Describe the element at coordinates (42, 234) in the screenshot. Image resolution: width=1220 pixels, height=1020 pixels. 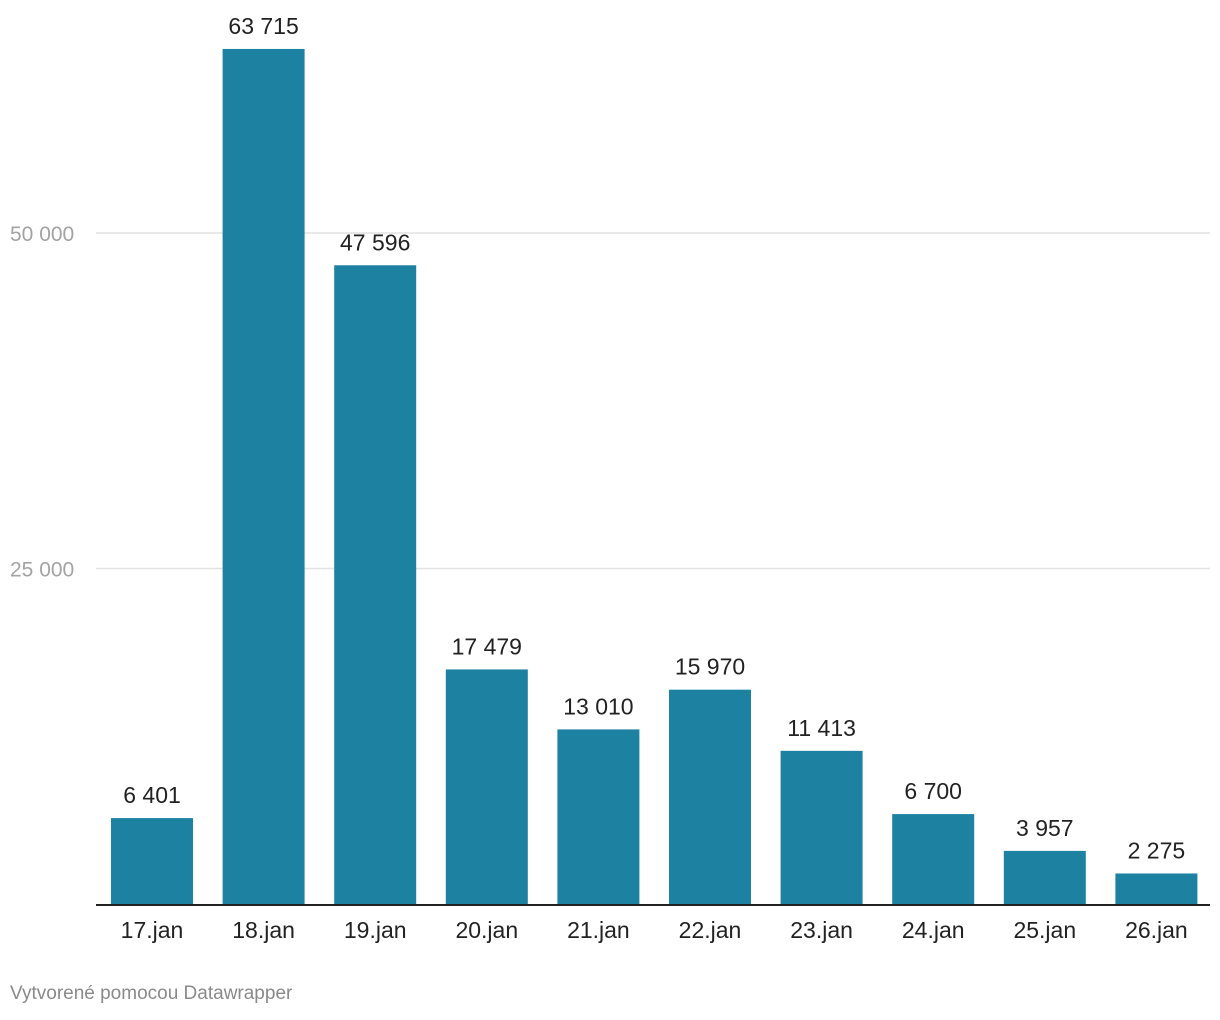
I see `y-tick-label: 50 000` at that location.